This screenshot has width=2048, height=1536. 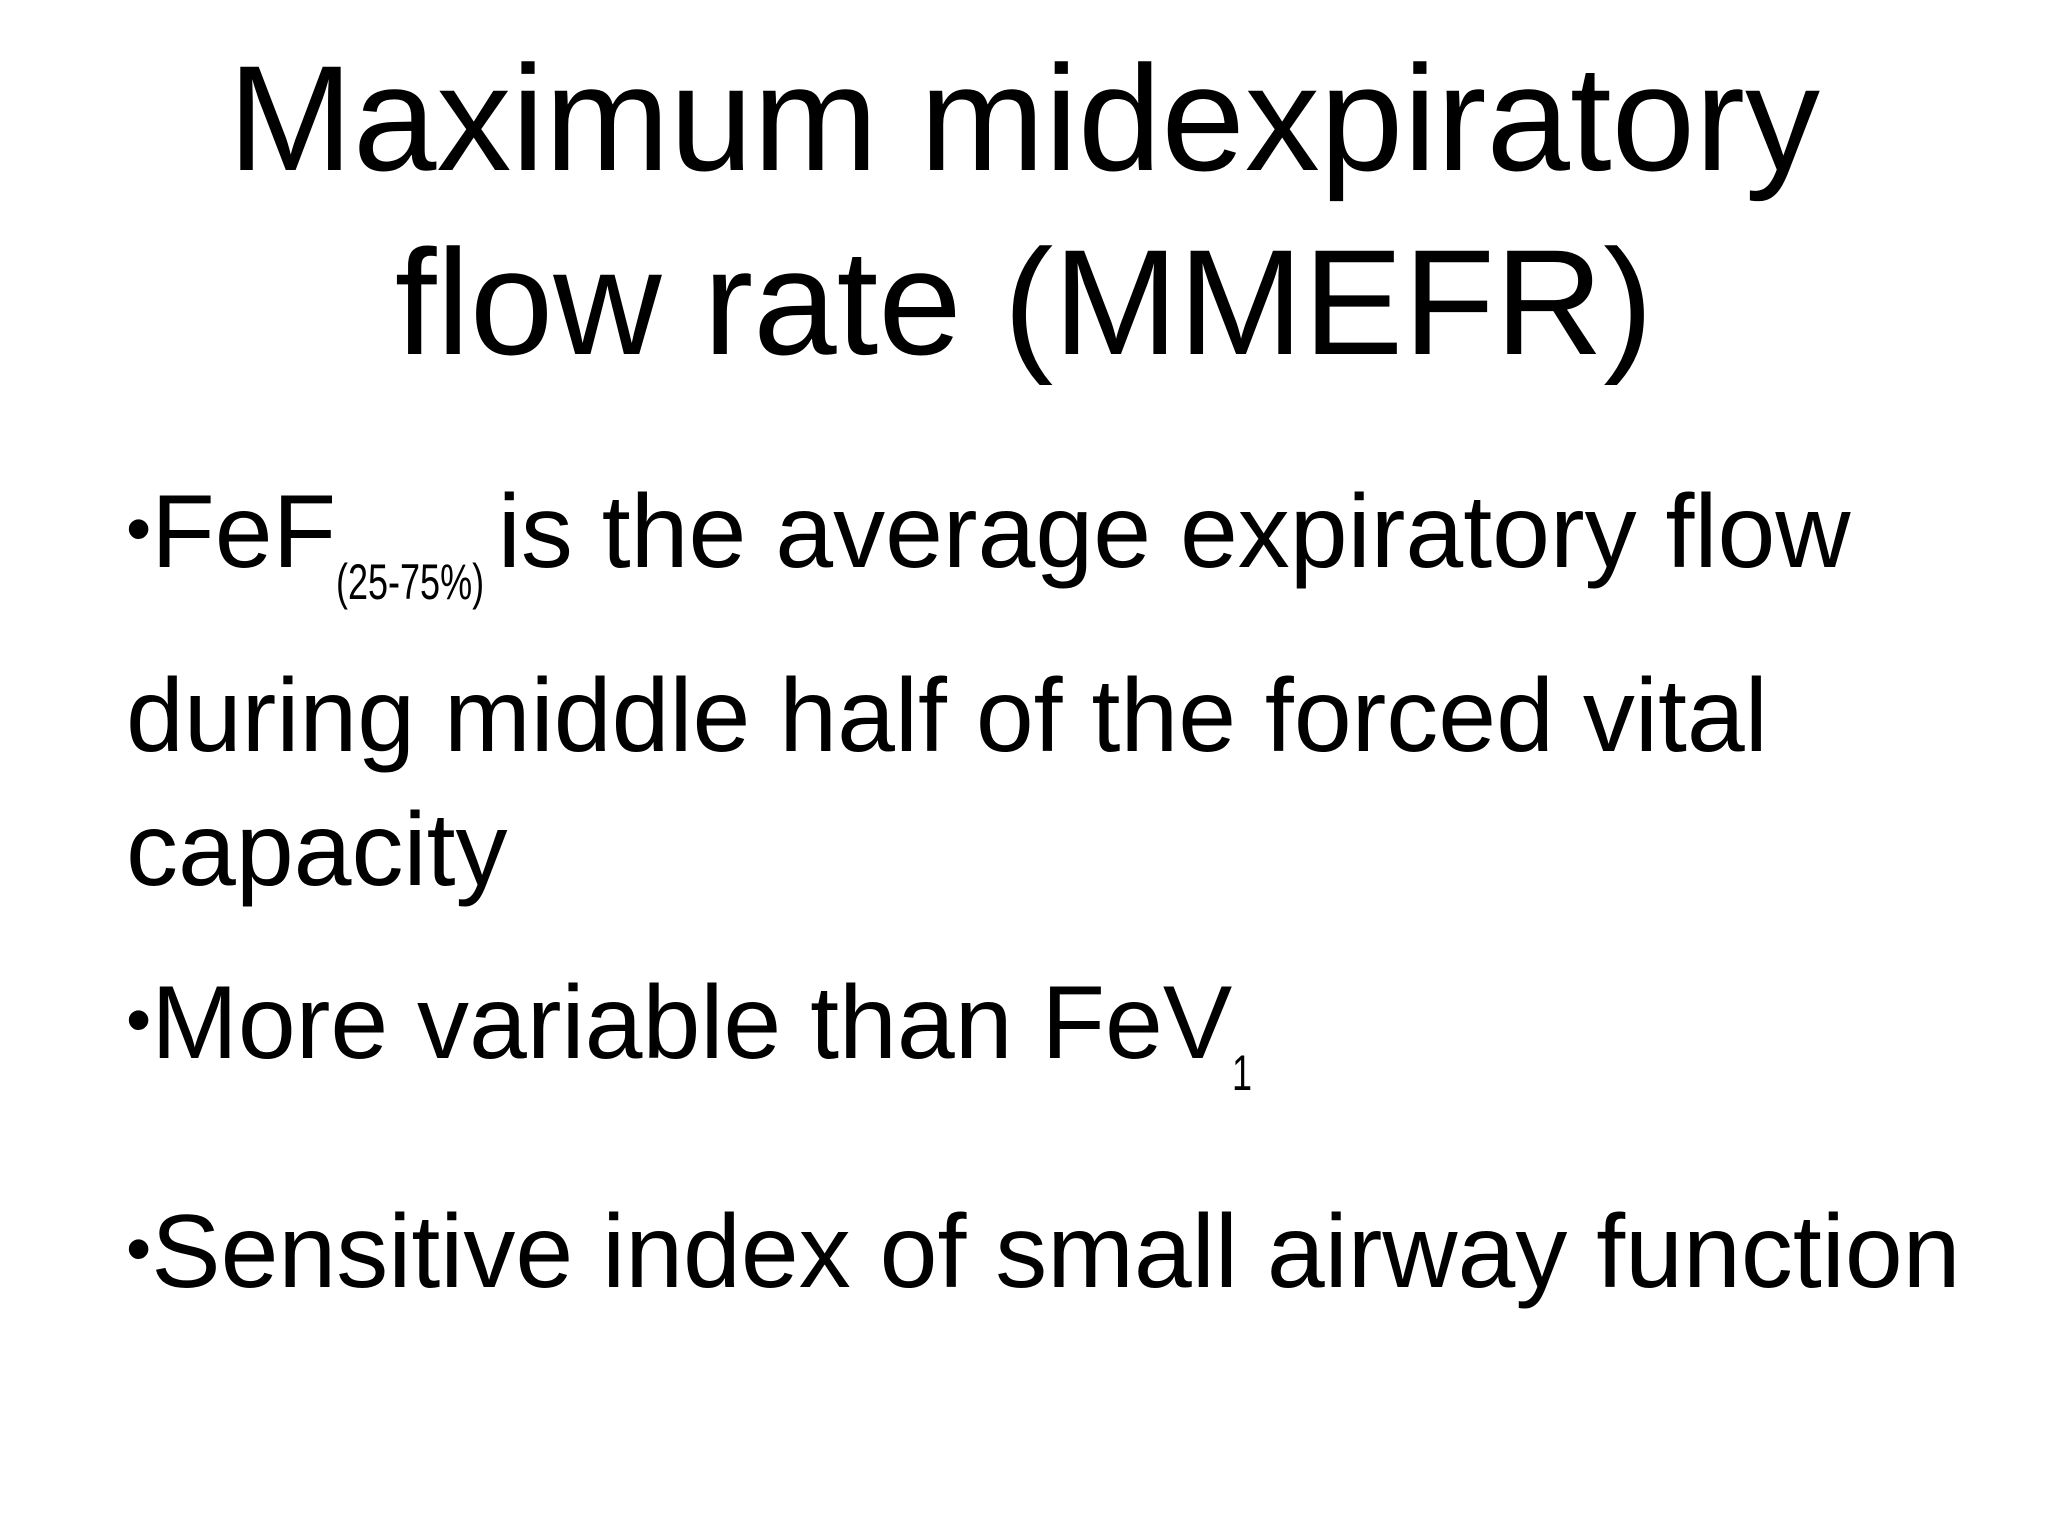 I want to click on bullet-sensitivity-text: Sensitive index of small airway function, so click(x=1056, y=1252).